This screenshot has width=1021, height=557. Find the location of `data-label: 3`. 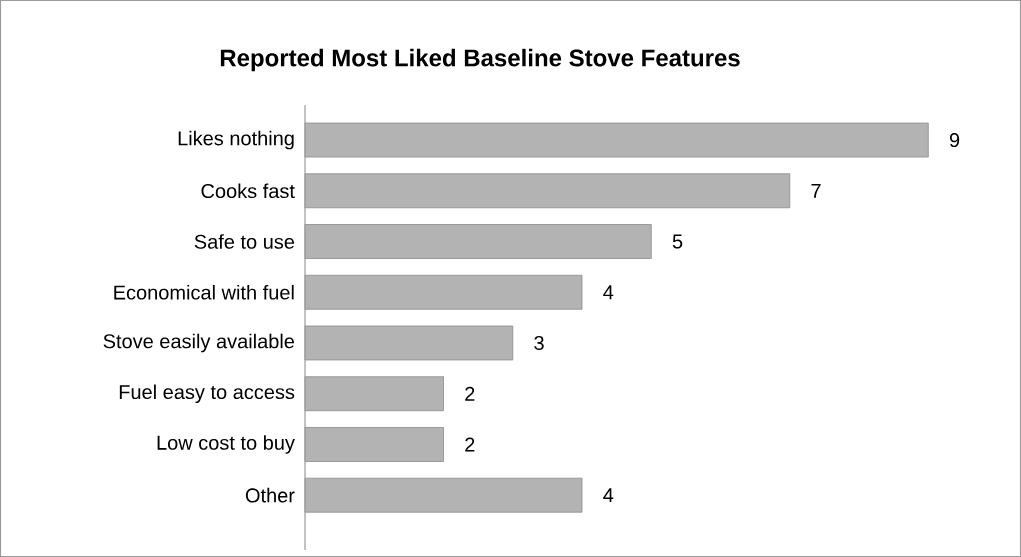

data-label: 3 is located at coordinates (539, 343).